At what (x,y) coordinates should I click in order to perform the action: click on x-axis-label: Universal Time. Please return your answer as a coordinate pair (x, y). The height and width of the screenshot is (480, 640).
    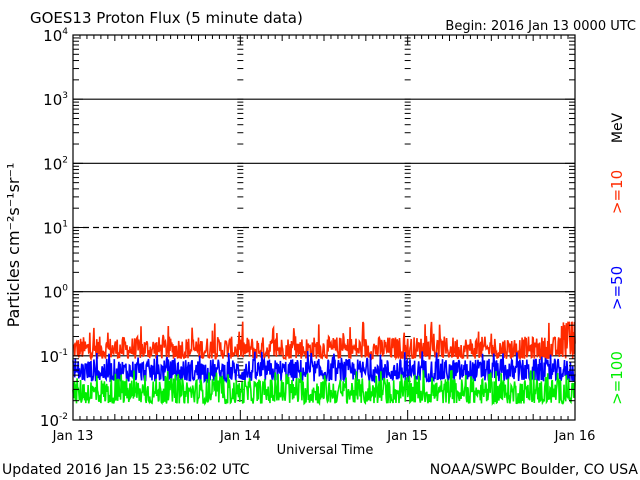
    Looking at the image, I should click on (325, 450).